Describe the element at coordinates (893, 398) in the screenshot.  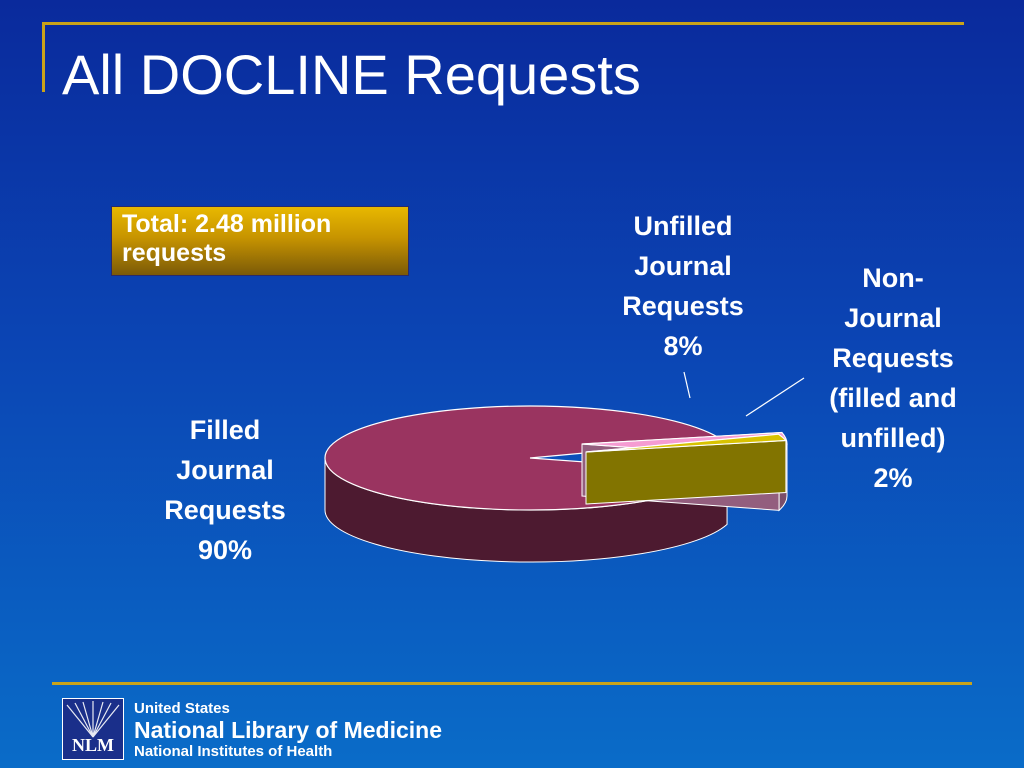
I see `slice-label-line: (filled and` at that location.